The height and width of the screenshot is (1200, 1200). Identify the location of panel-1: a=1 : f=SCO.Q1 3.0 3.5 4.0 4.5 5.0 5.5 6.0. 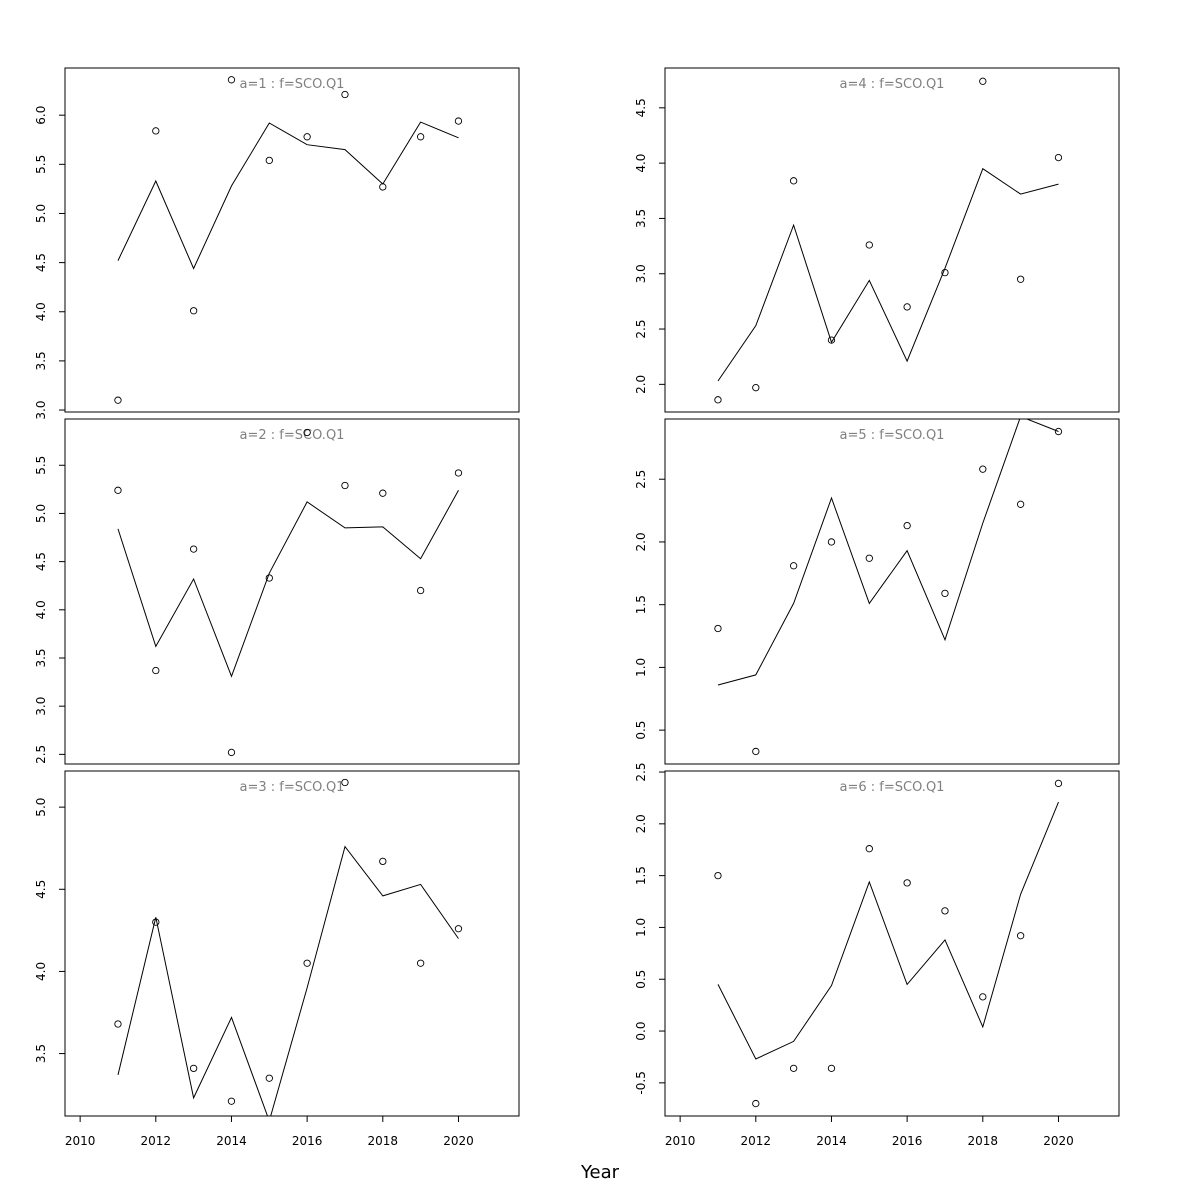
(277, 243).